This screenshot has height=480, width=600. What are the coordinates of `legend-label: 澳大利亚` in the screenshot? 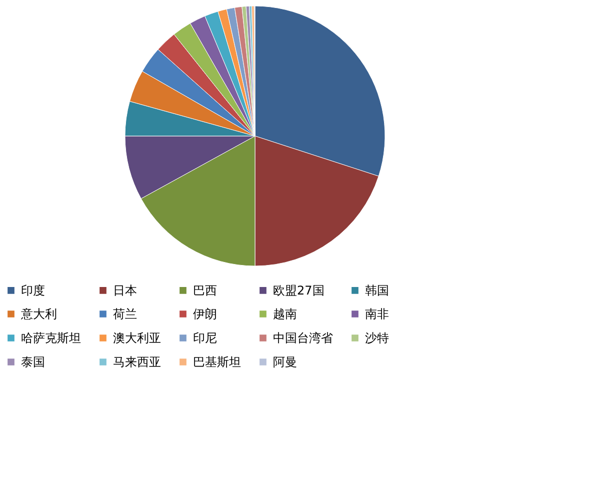 It's located at (137, 338).